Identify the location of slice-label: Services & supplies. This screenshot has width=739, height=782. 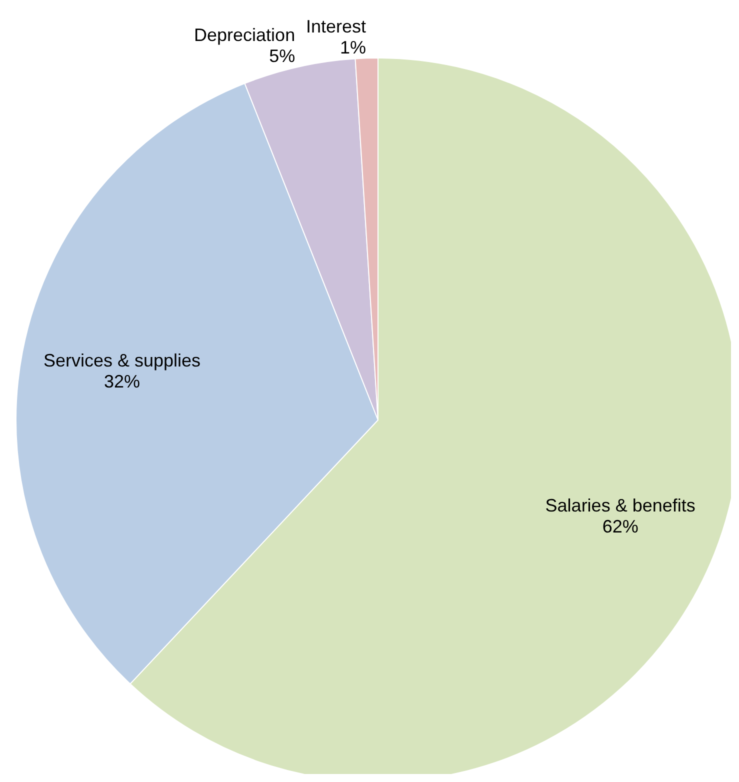
(122, 360).